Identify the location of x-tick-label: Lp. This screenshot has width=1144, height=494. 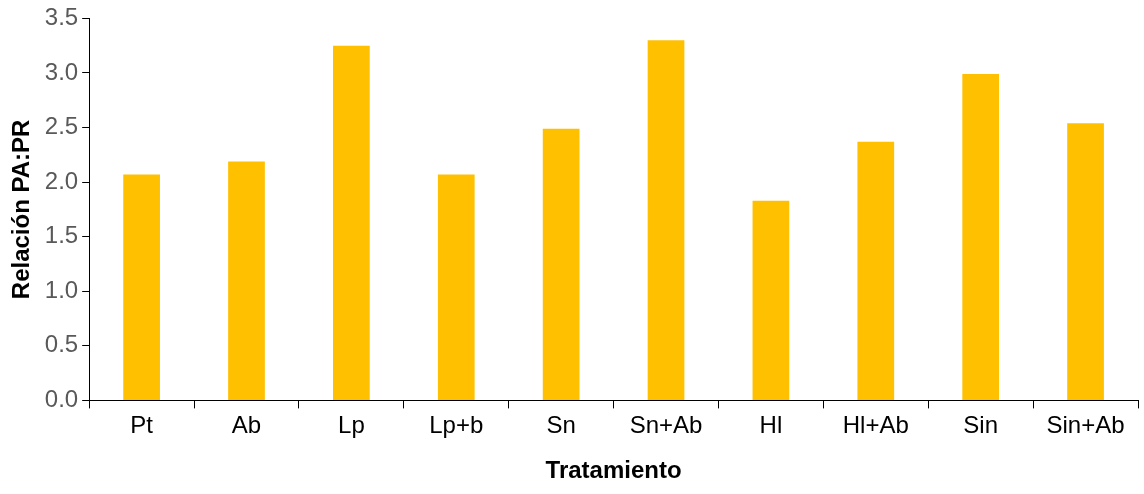
(351, 425).